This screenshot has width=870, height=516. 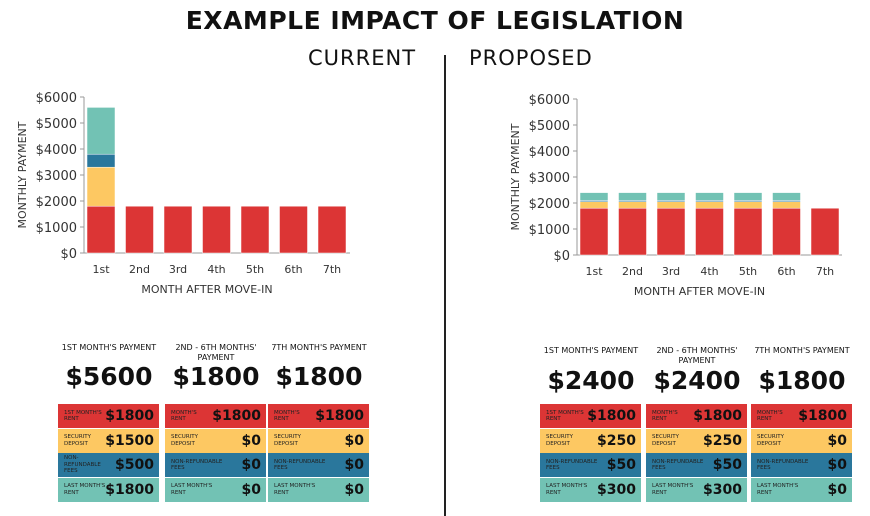 What do you see at coordinates (748, 231) in the screenshot?
I see `bar-month-s-rent-5th` at bounding box center [748, 231].